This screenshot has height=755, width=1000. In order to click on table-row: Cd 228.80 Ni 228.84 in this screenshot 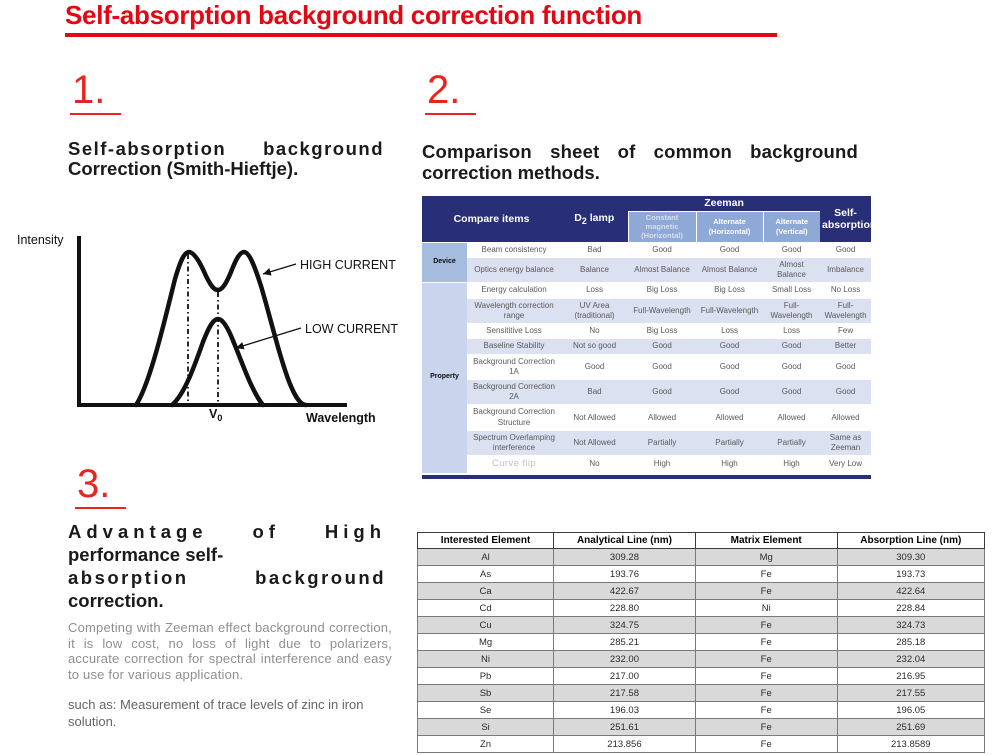, I will do `click(701, 608)`.